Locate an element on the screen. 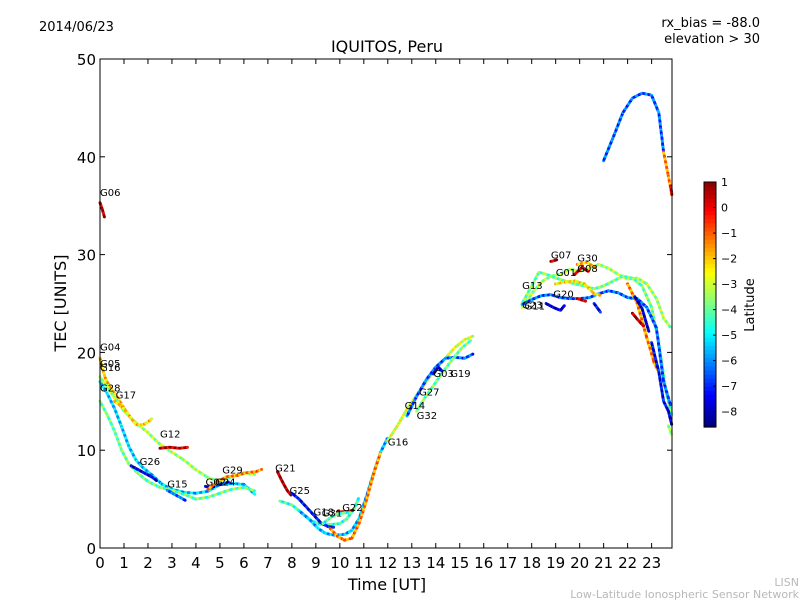  satellite-label: G02 is located at coordinates (216, 482).